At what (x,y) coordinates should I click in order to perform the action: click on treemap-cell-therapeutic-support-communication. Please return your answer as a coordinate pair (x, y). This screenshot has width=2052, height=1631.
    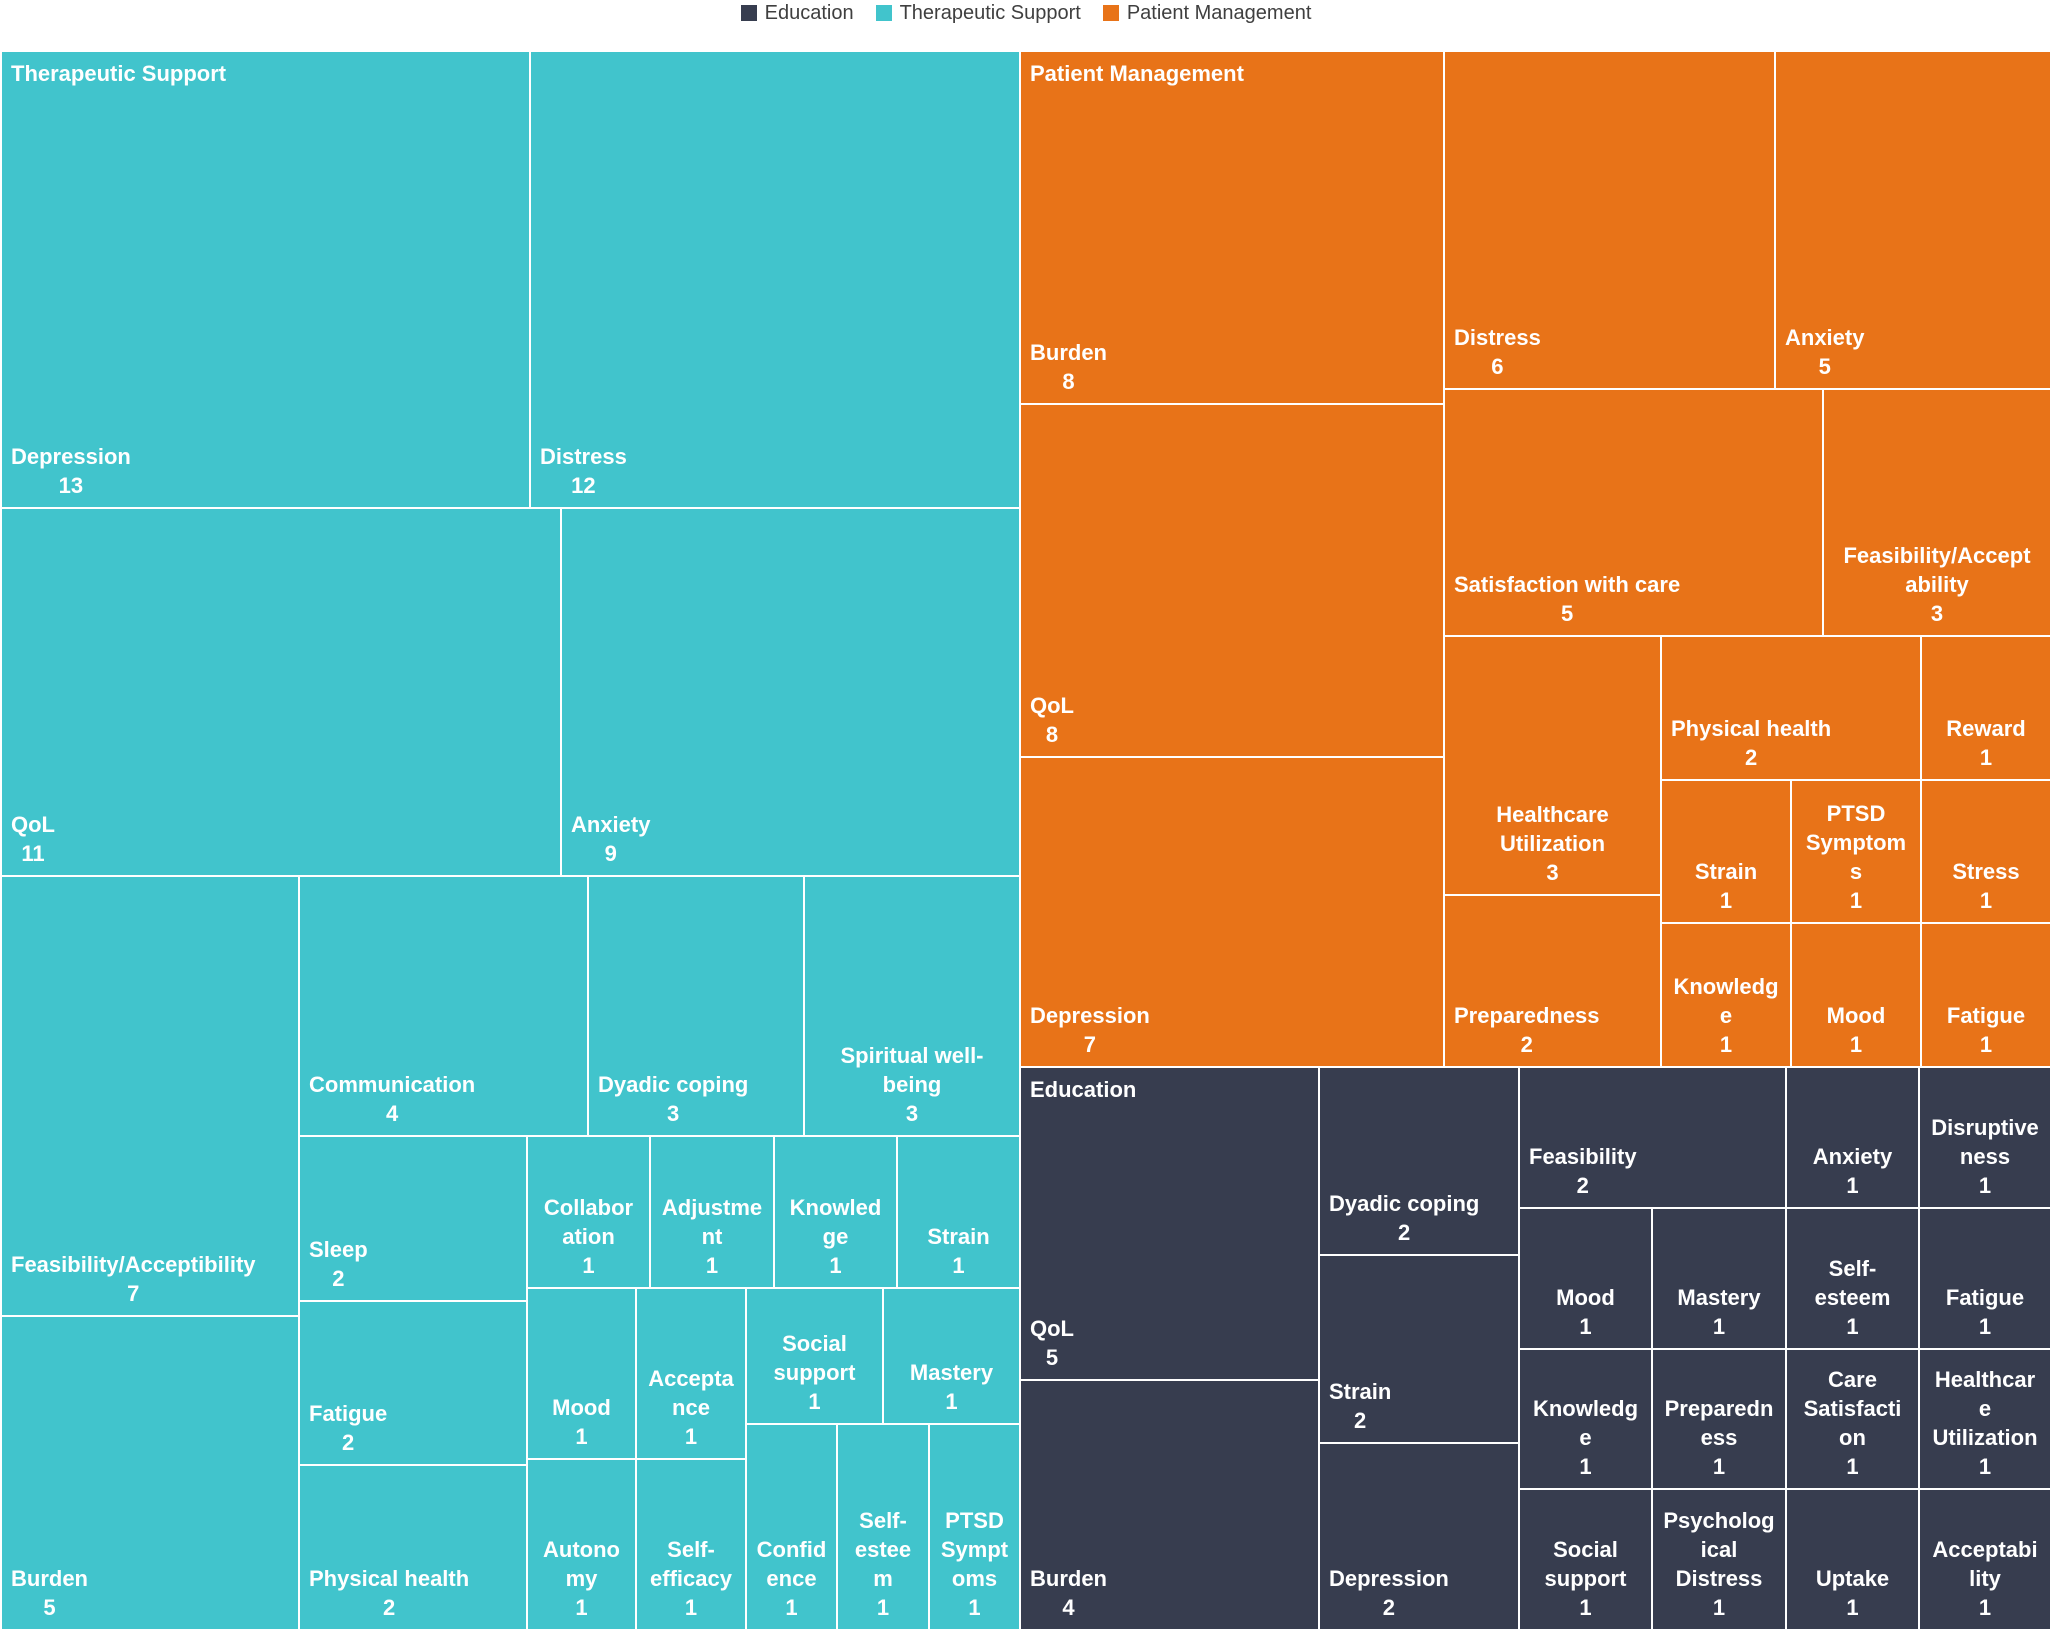
    Looking at the image, I should click on (443, 1006).